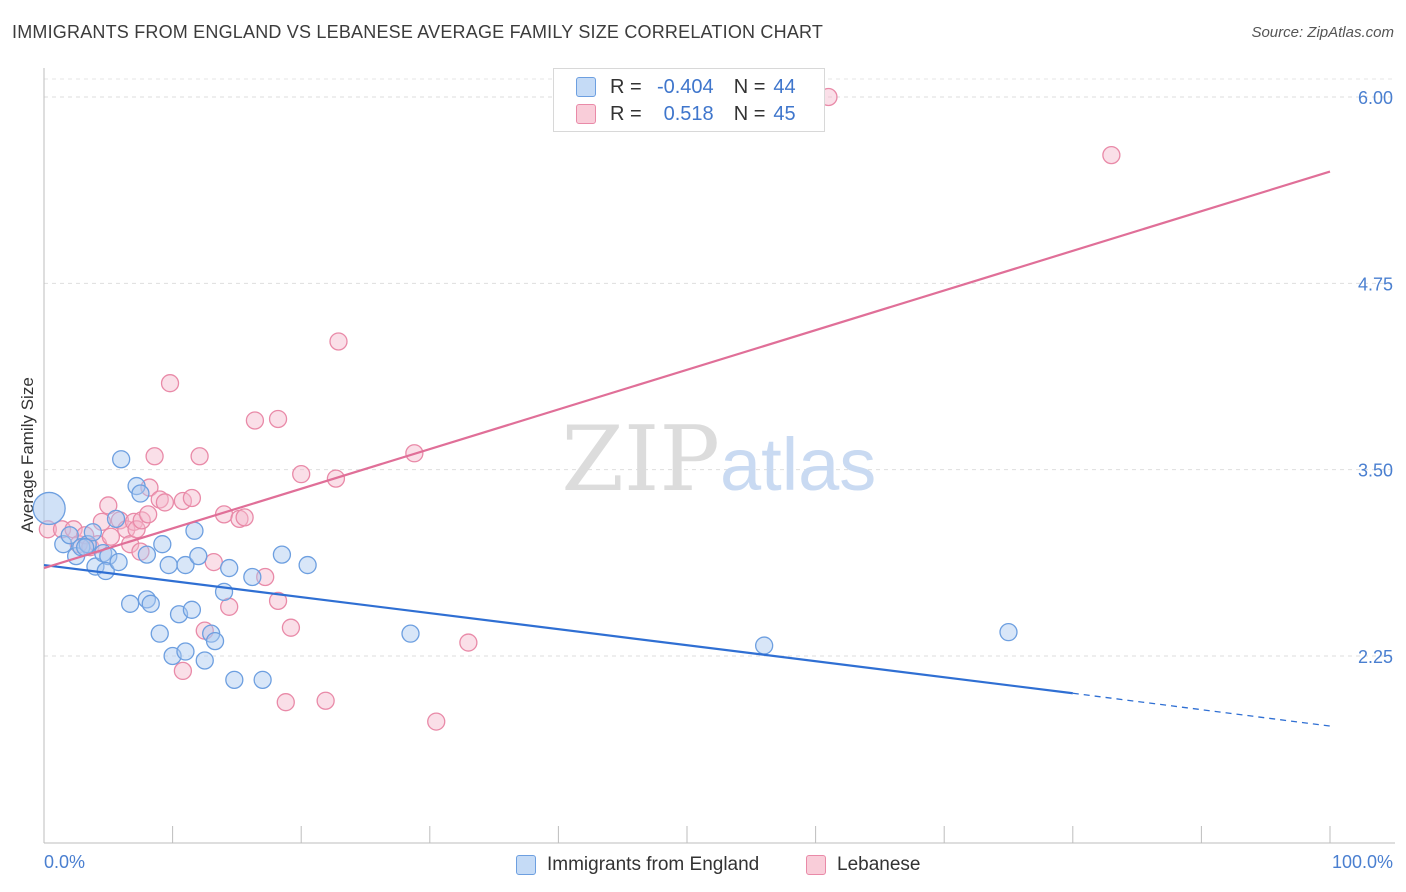 The height and width of the screenshot is (892, 1406). I want to click on watermark-zip: ZIP, so click(640, 459).